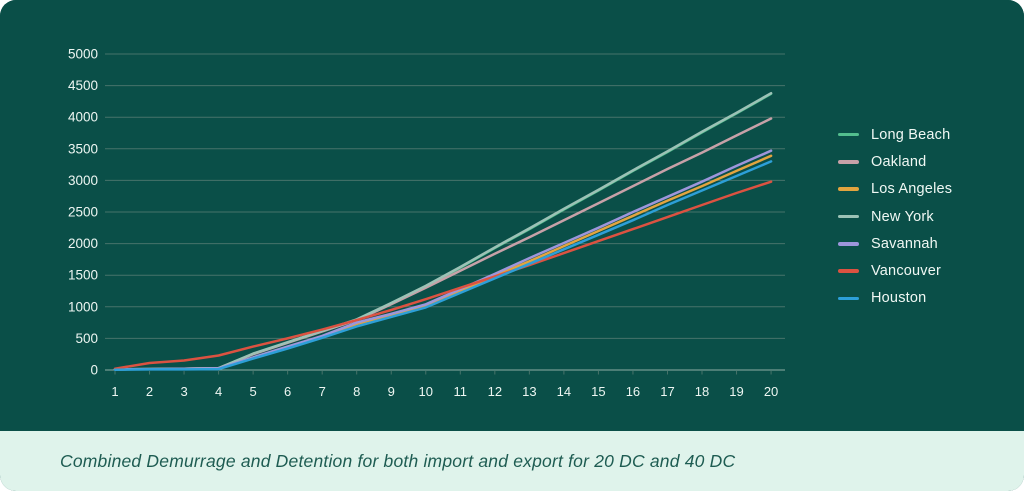 The width and height of the screenshot is (1024, 491). Describe the element at coordinates (253, 391) in the screenshot. I see `x-tick-label: 5` at that location.